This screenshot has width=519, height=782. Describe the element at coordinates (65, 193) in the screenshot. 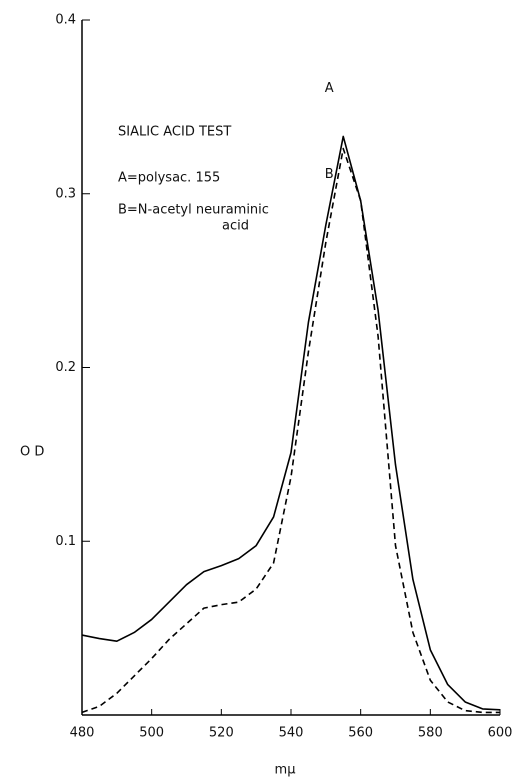

I see `y-tick-label: 0.3` at that location.